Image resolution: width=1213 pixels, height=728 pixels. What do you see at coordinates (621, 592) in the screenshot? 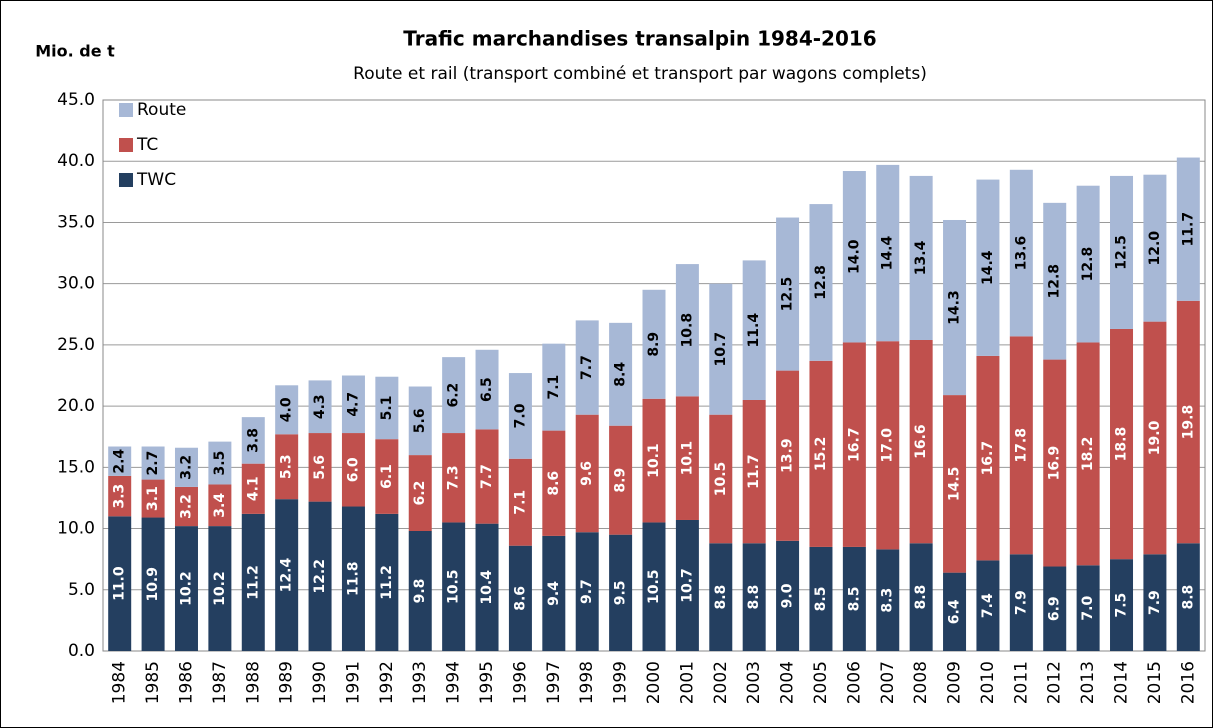
I see `data-label: 9.5` at bounding box center [621, 592].